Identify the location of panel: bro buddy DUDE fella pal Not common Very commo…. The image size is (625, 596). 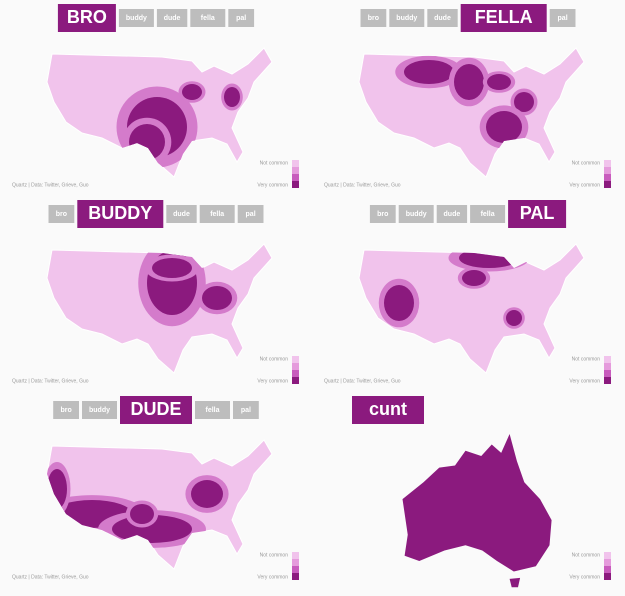
(155, 488).